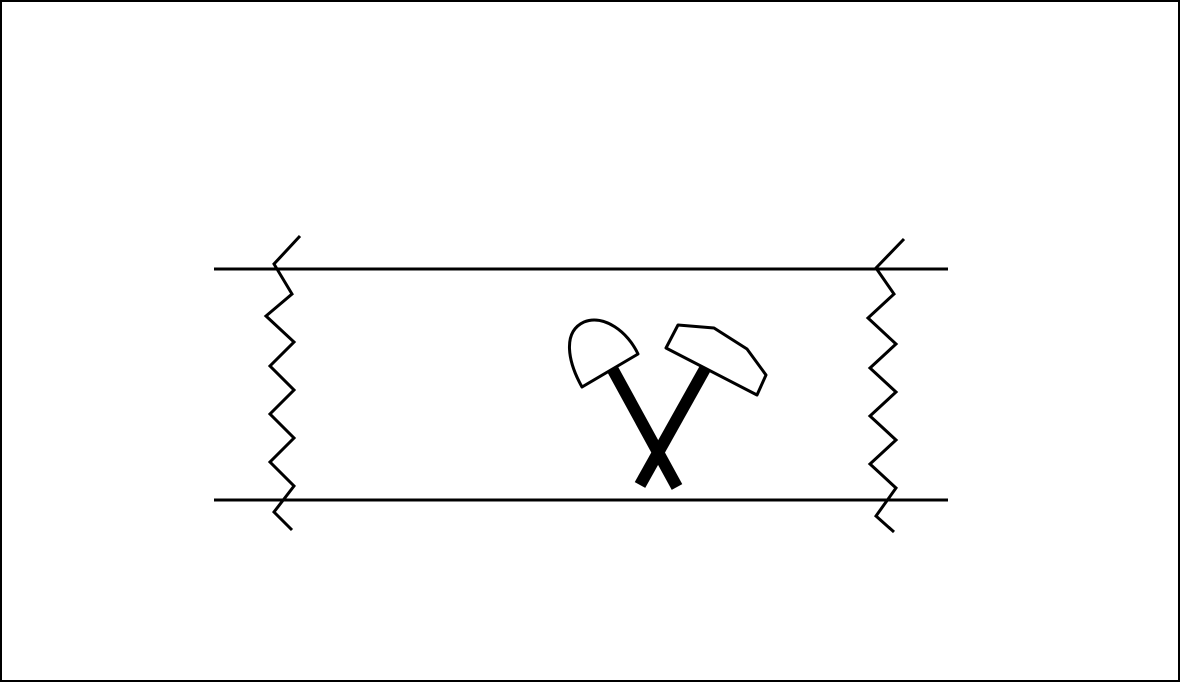 The height and width of the screenshot is (682, 1180). I want to click on right-break-zigzag, so click(885, 385).